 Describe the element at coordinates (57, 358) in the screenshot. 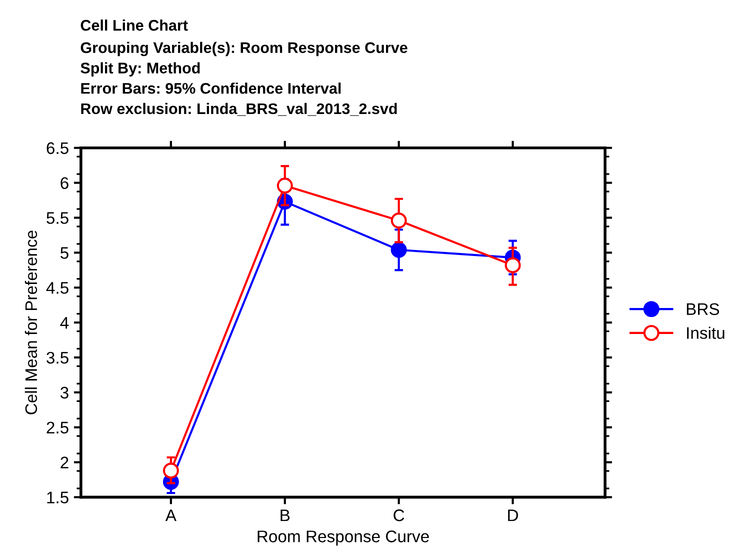

I see `y-tick-label: 3.5` at that location.